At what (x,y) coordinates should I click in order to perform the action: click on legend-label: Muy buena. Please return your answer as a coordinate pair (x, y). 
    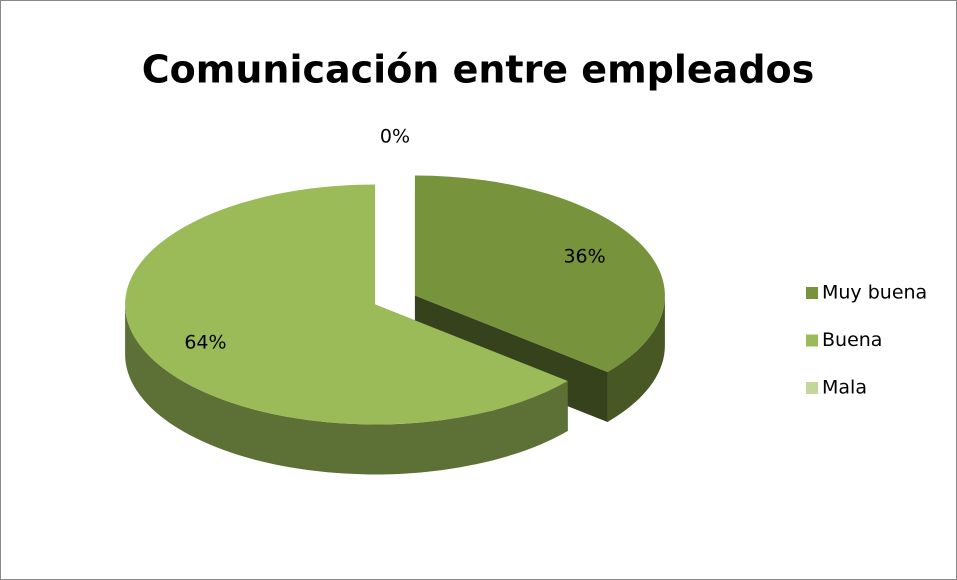
    Looking at the image, I should click on (874, 293).